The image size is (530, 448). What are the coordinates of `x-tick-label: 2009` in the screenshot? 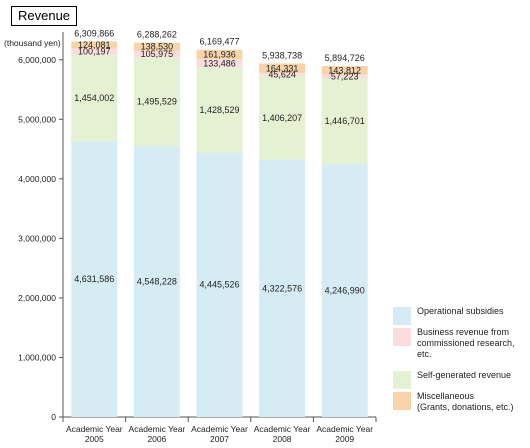 It's located at (344, 439).